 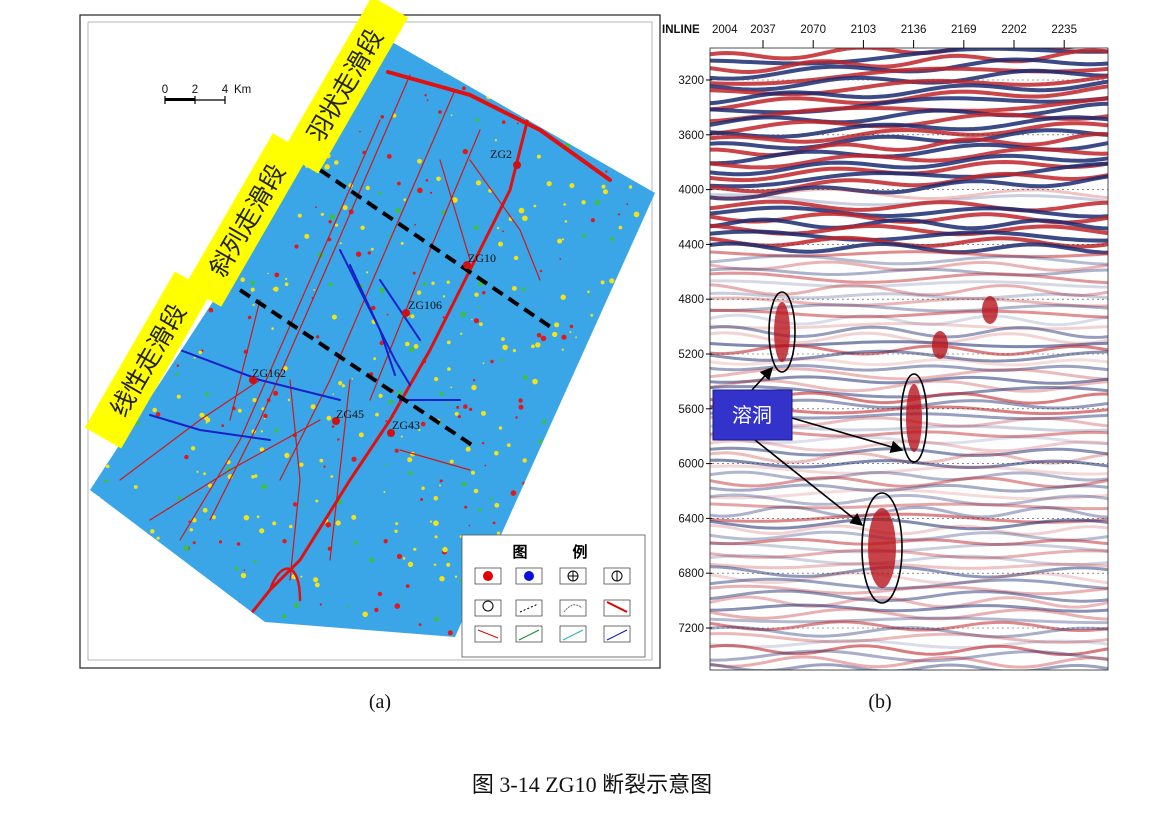 I want to click on divider, so click(x=437, y=250).